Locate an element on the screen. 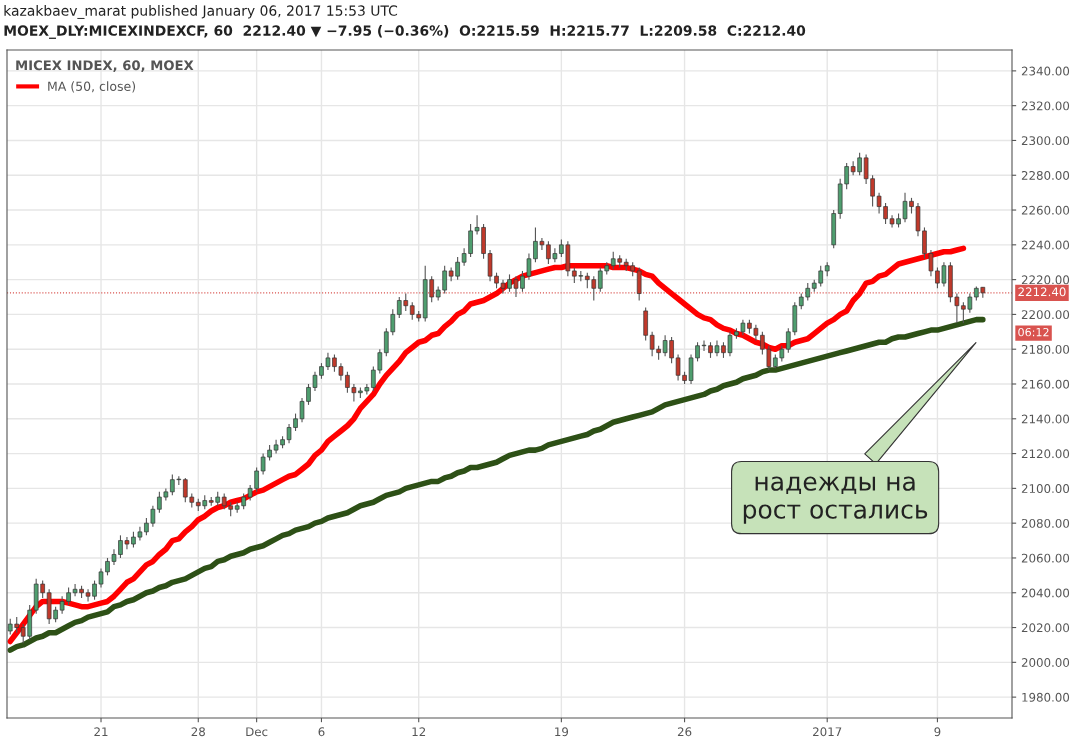 The width and height of the screenshot is (1073, 746). y-tick-label: 2240.00 is located at coordinates (1045, 245).